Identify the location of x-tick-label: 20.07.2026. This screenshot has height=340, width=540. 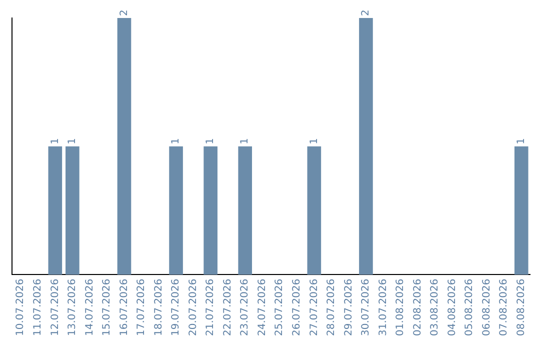
(193, 307).